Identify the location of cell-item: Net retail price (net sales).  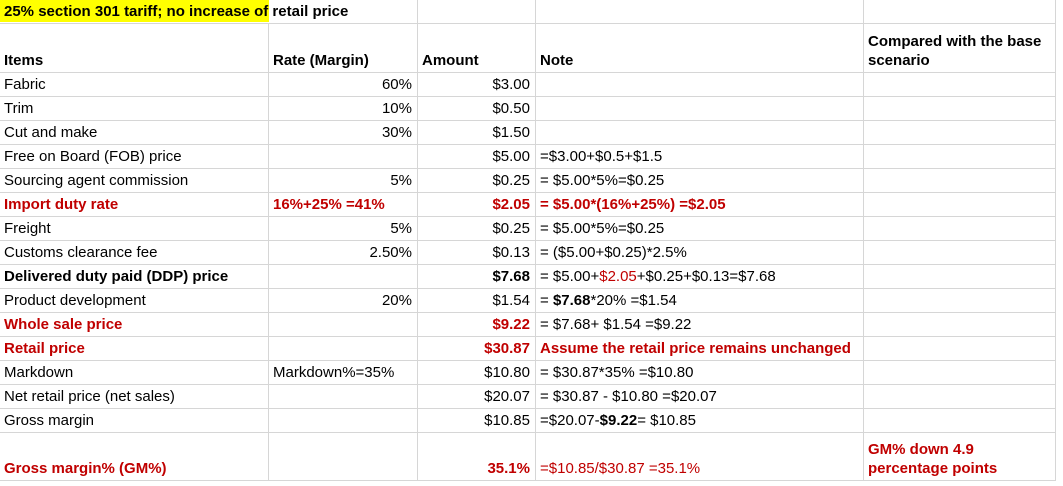
(134, 397).